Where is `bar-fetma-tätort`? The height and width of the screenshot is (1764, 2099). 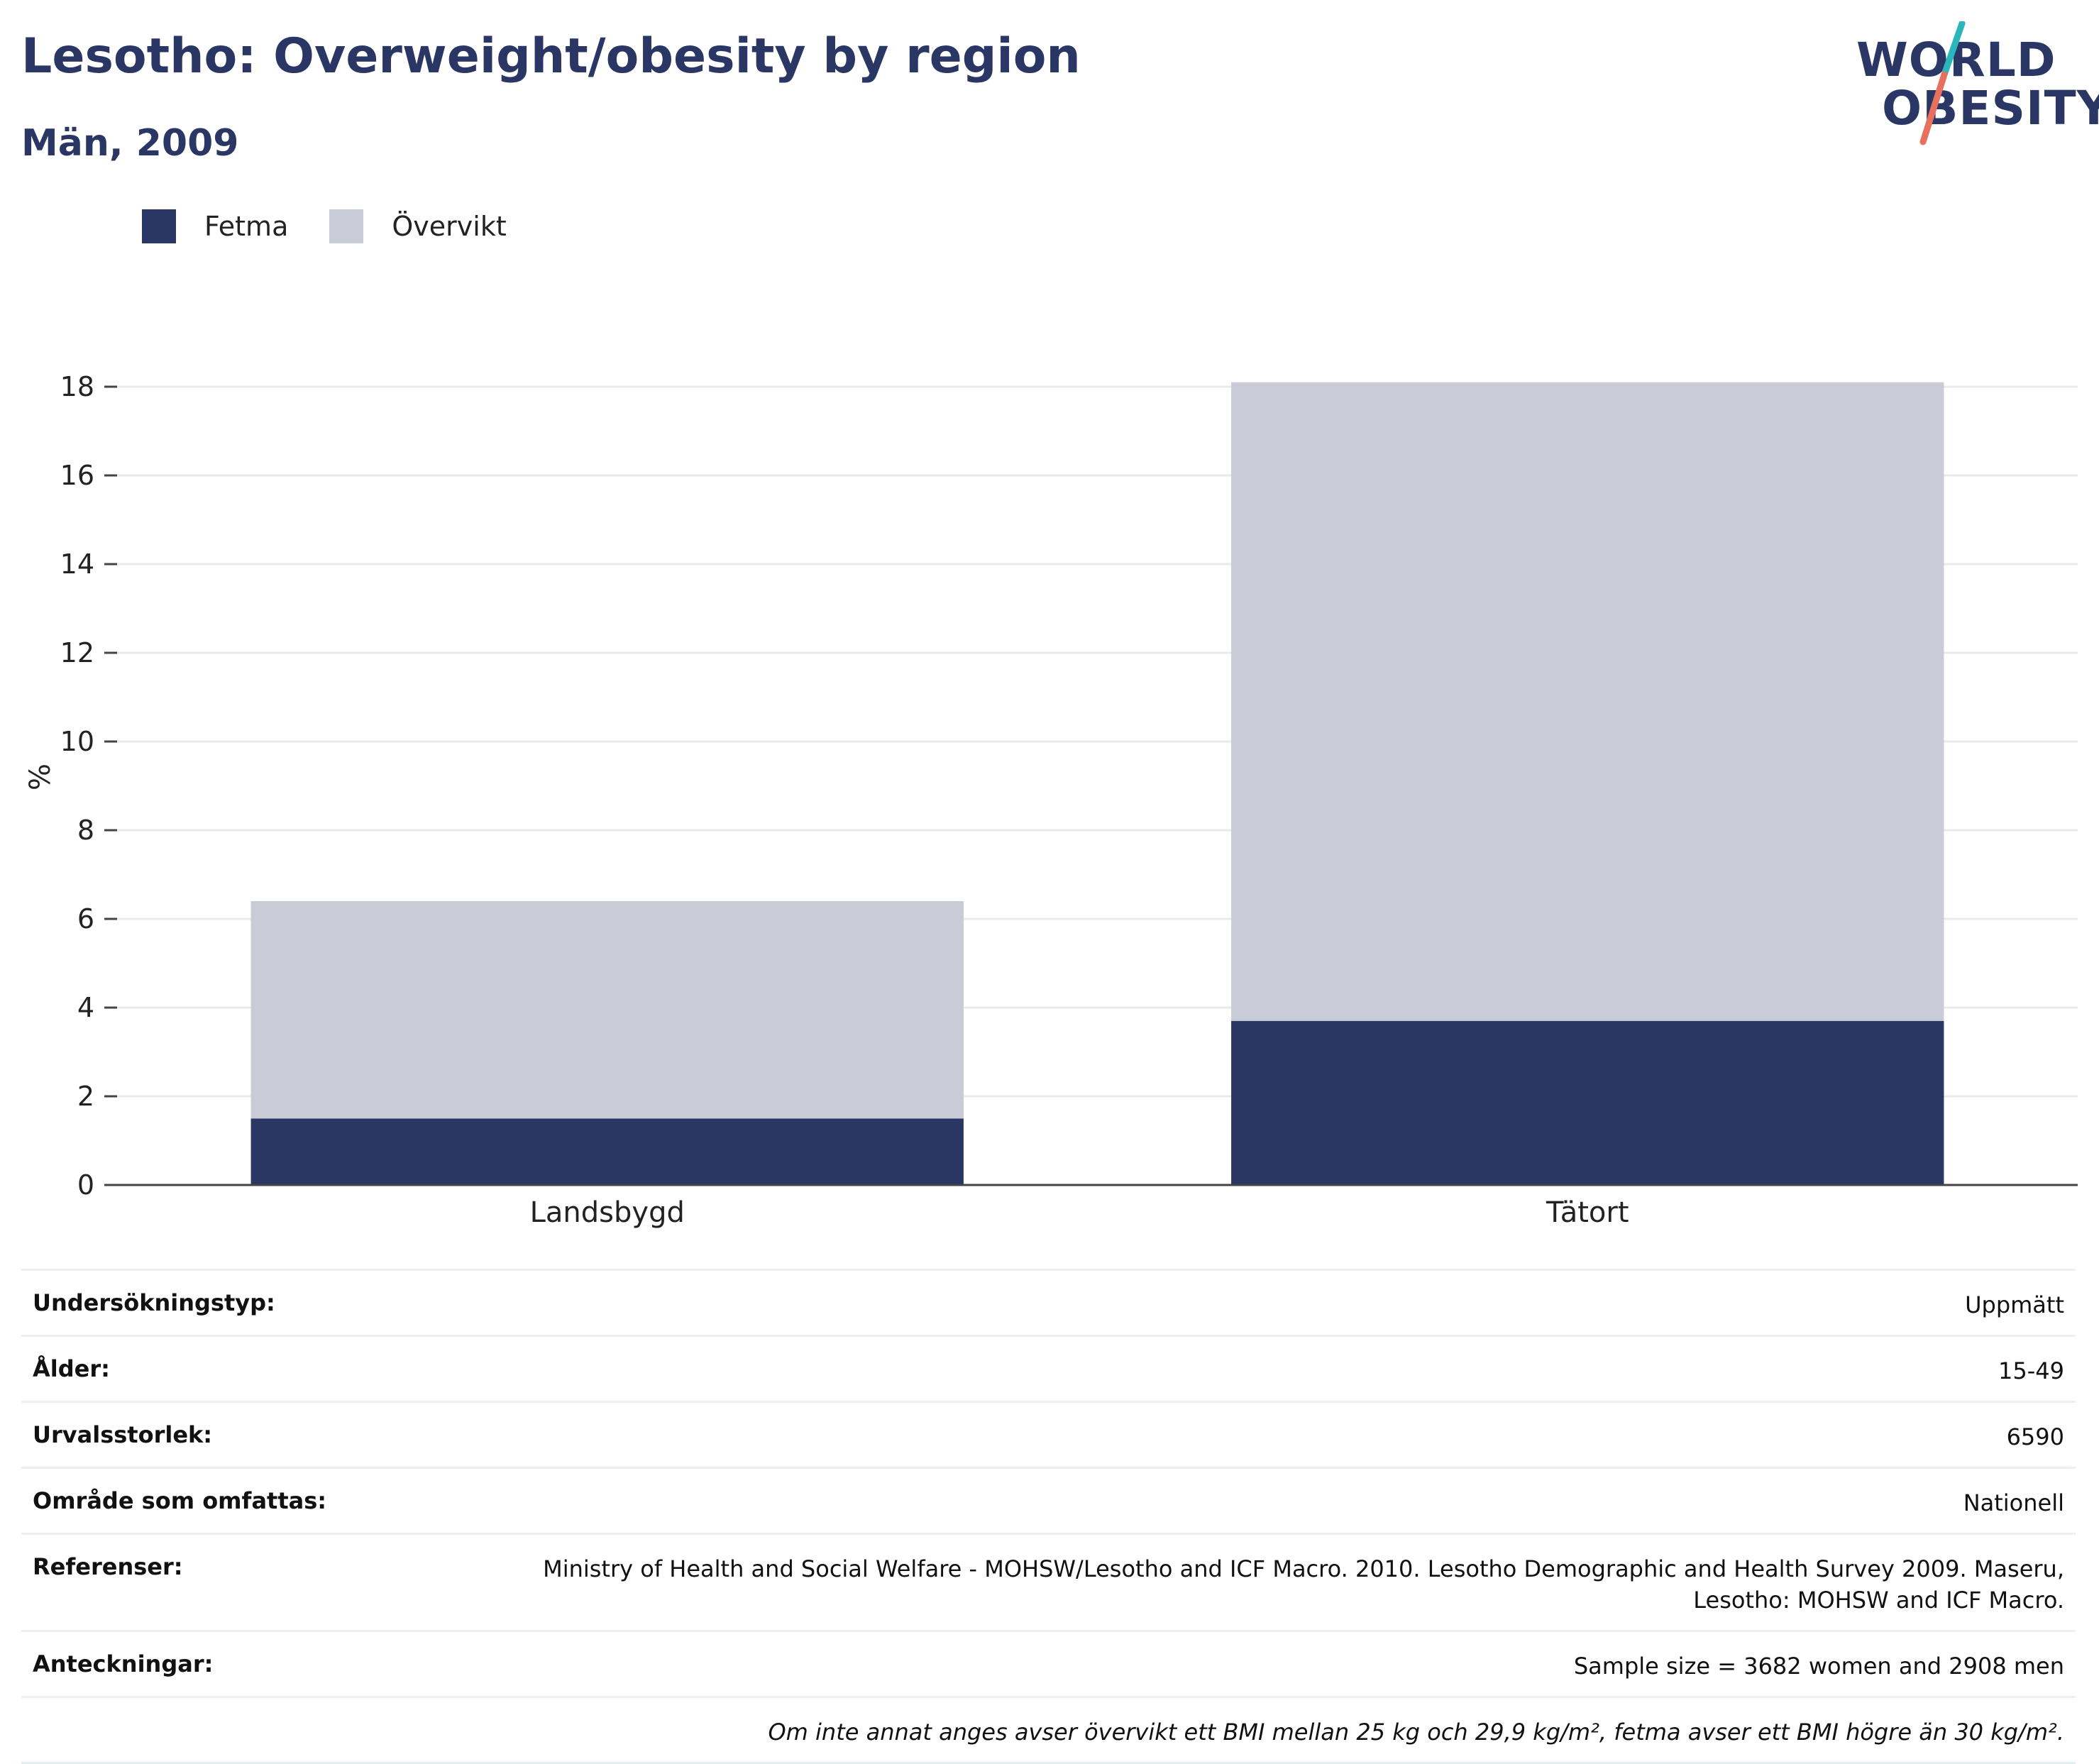 bar-fetma-tätort is located at coordinates (1588, 1102).